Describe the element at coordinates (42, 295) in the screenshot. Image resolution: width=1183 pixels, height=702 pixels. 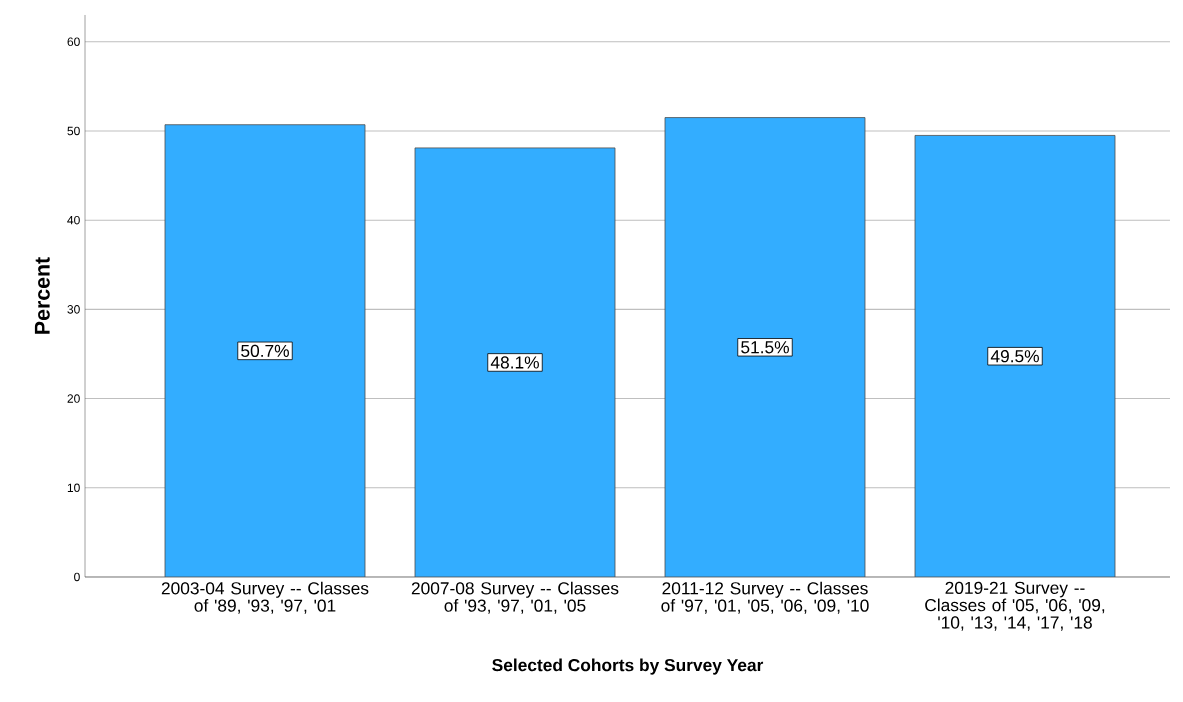
I see `y-axis-title: Percent` at that location.